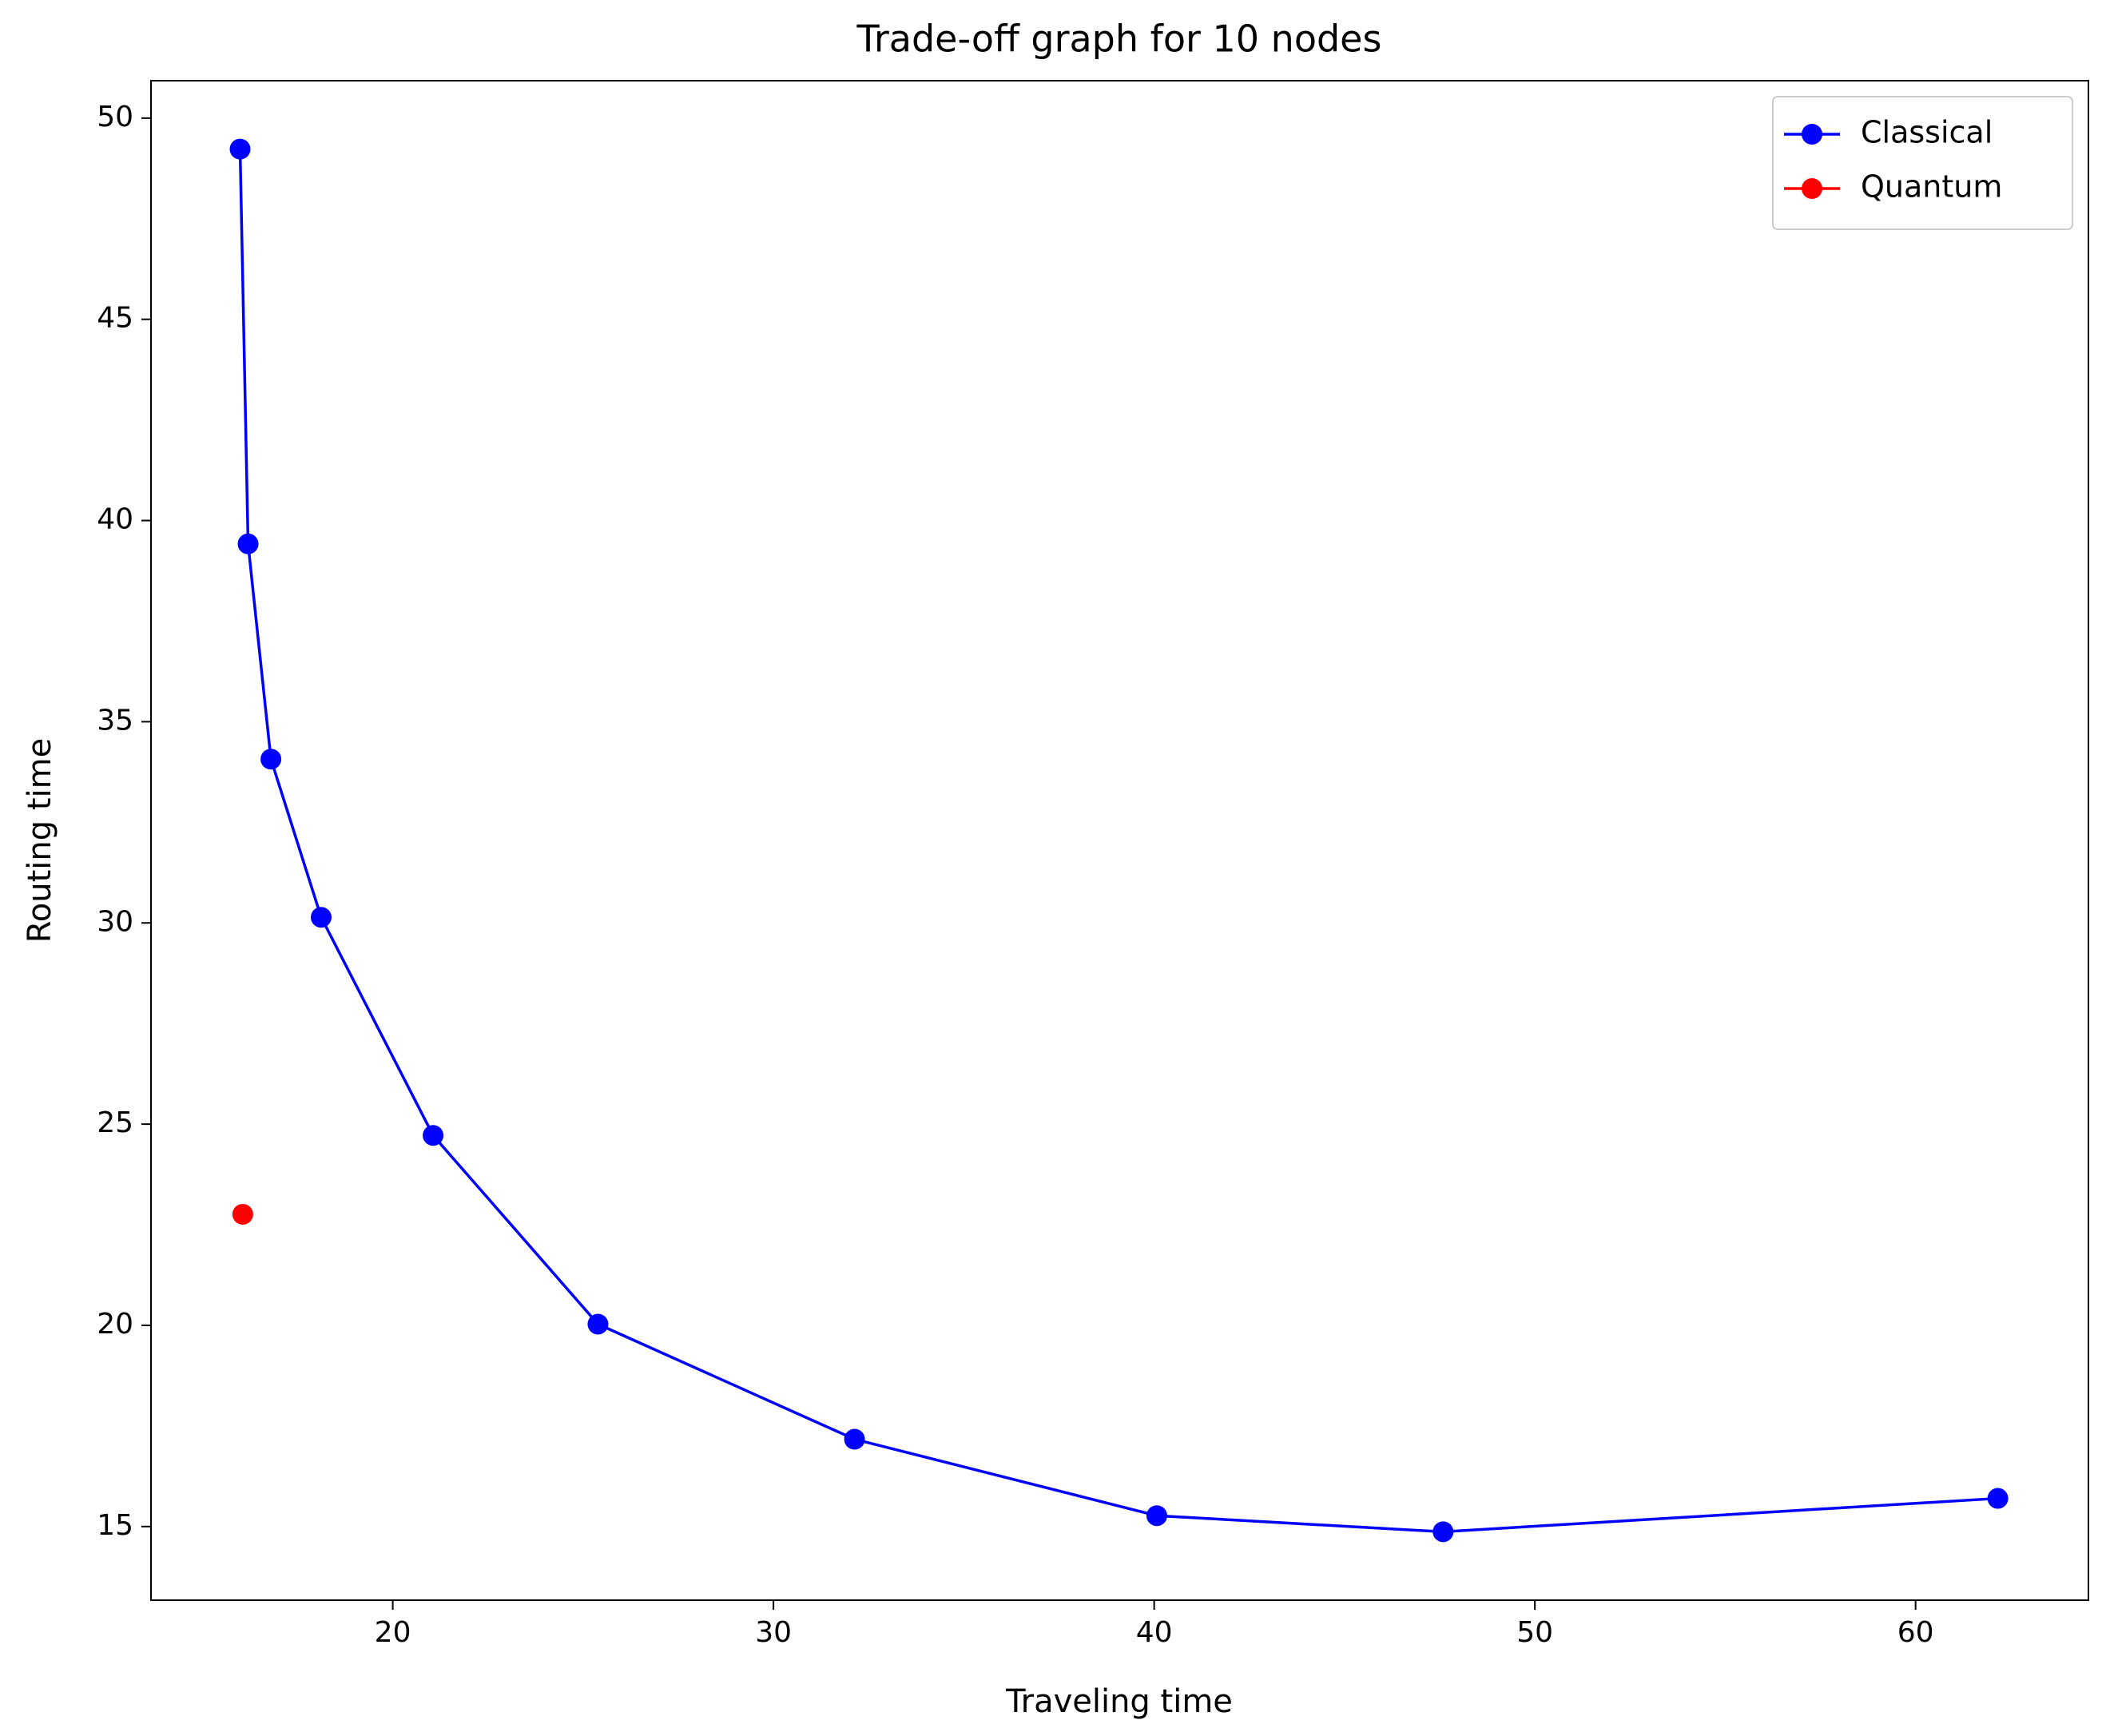 The image size is (2106, 1736). I want to click on x-tick-label: 20, so click(393, 1632).